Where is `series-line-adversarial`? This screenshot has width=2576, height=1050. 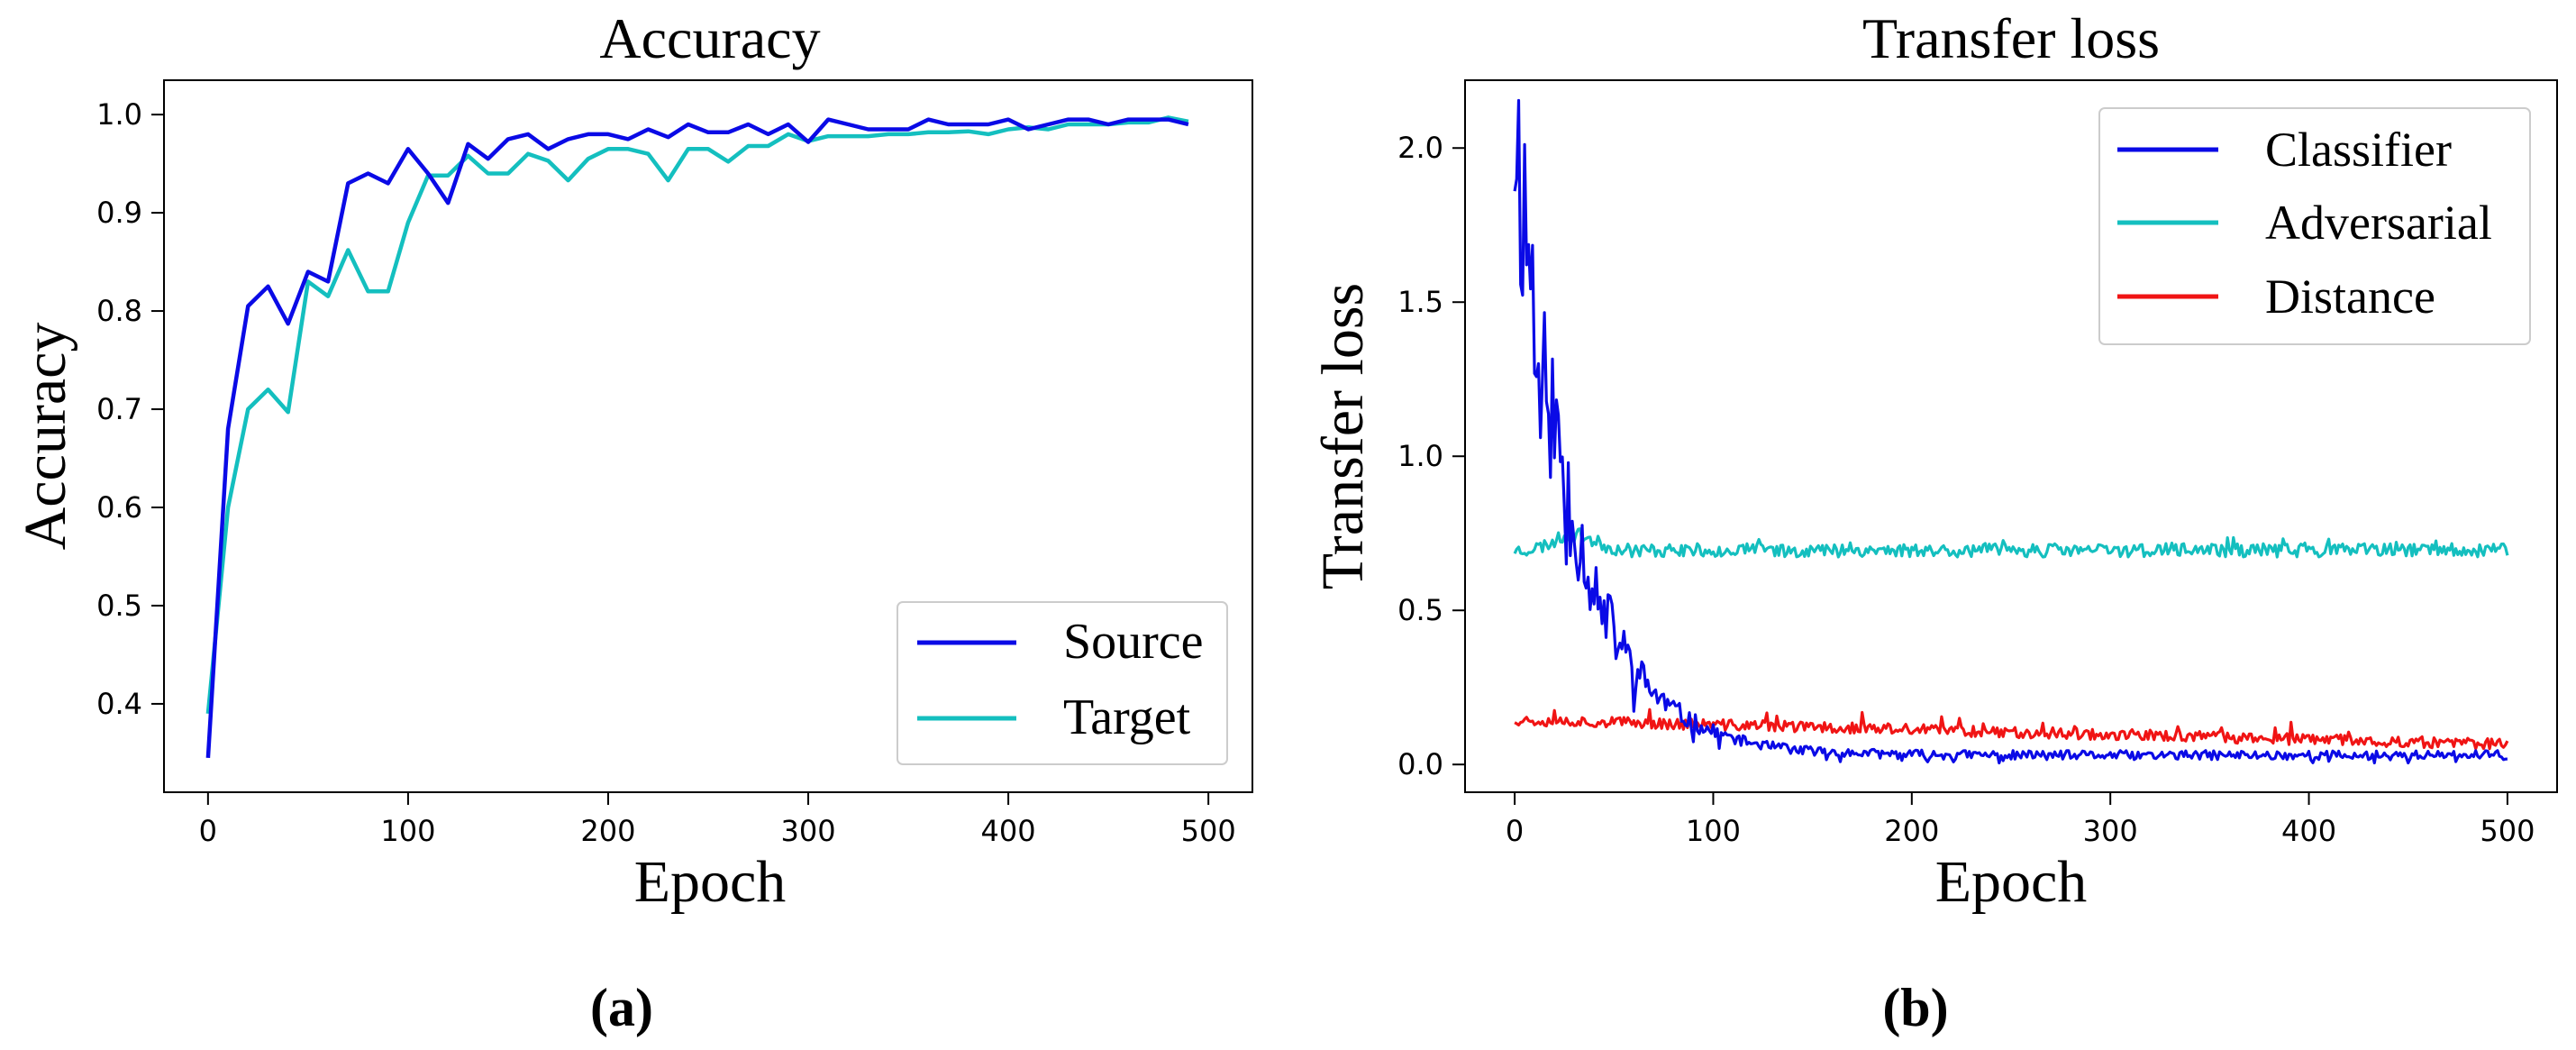
series-line-adversarial is located at coordinates (2011, 543).